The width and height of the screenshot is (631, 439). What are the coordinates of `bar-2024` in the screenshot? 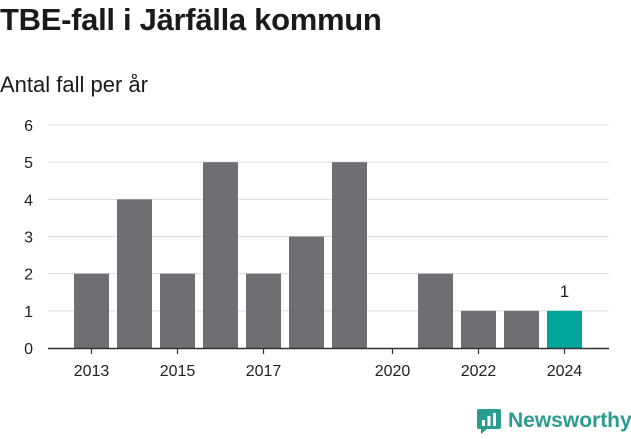 It's located at (564, 329).